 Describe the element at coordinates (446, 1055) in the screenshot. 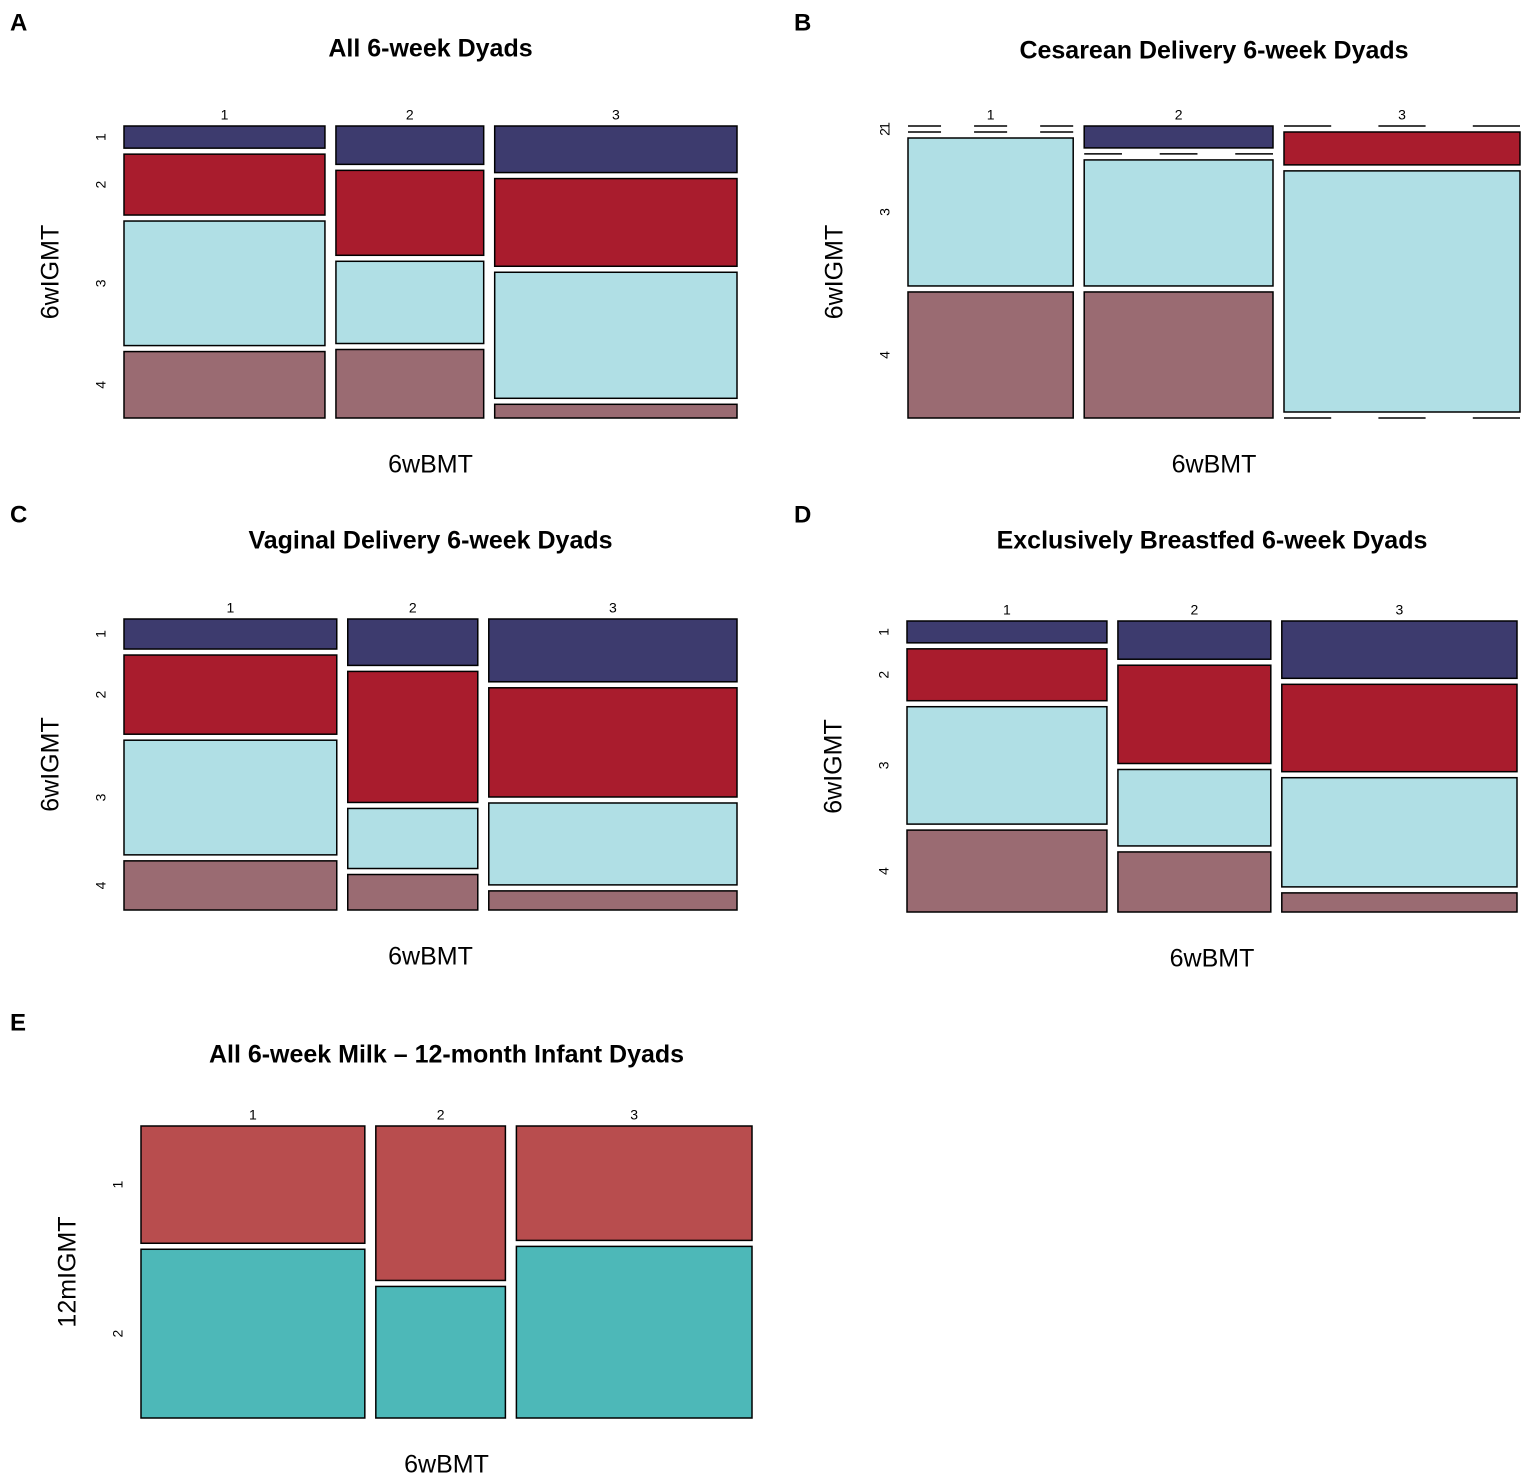

I see `chart-title: All 6-week Milk – 12-month Infant Dyads` at that location.